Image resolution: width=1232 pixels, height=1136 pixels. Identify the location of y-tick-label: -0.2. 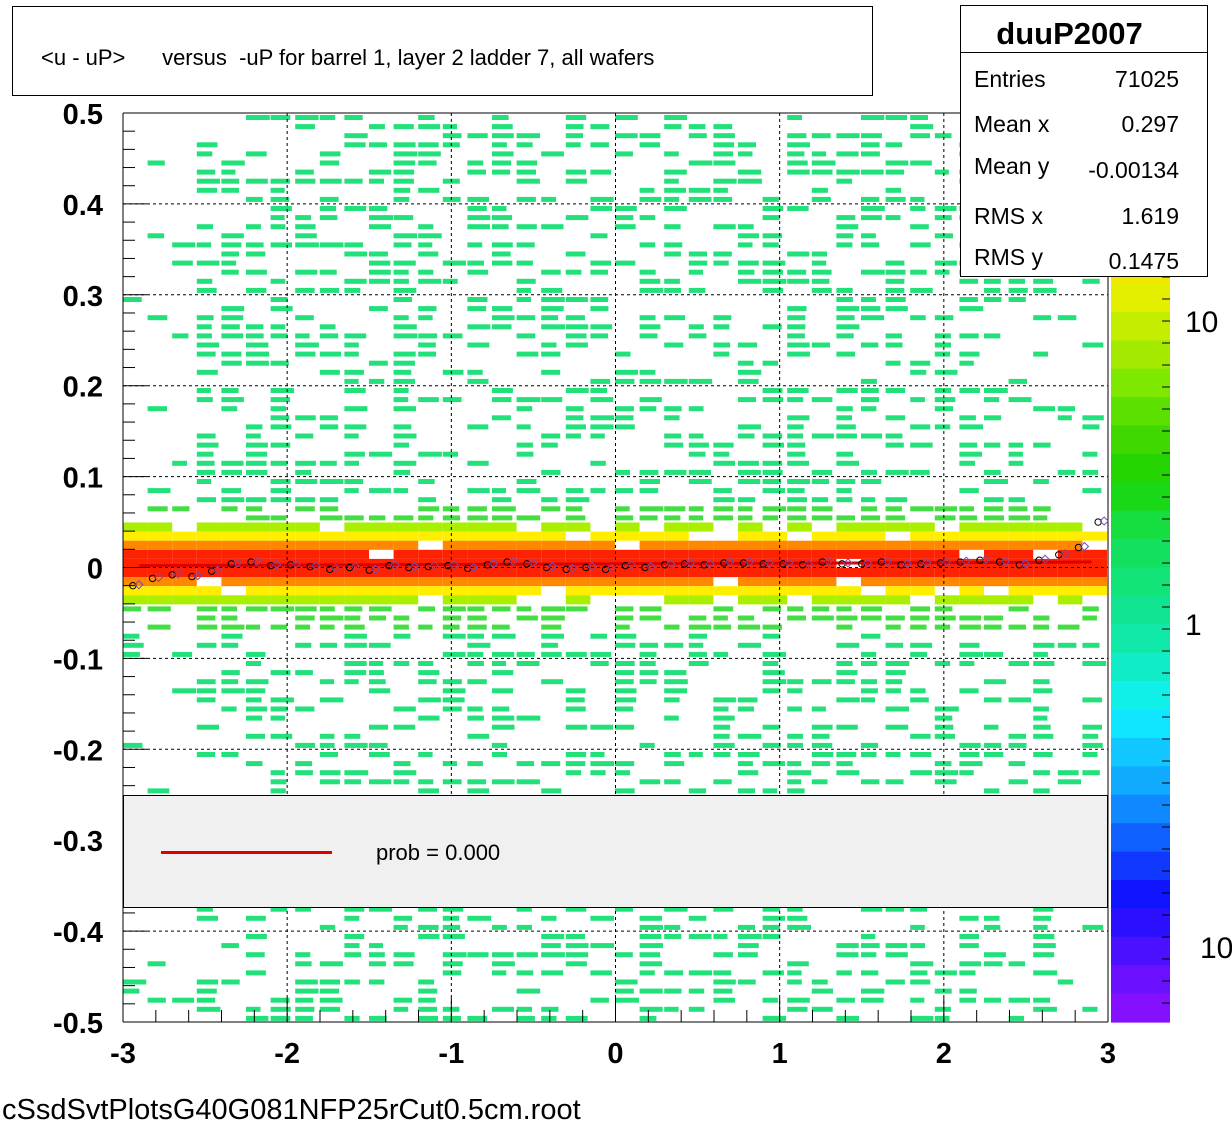
(78, 751).